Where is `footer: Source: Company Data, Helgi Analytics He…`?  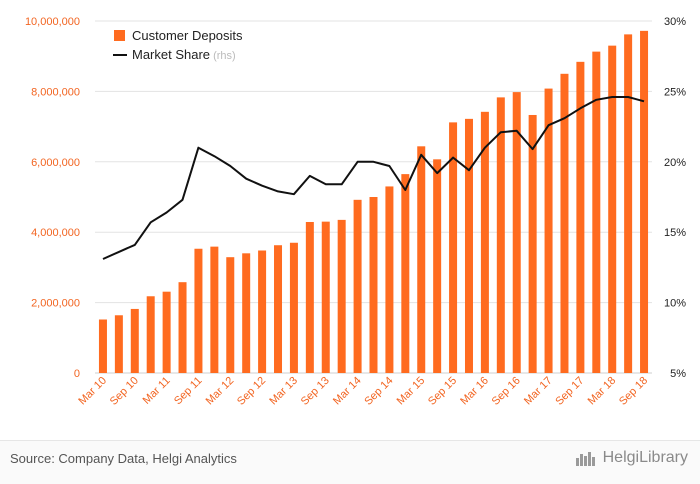 footer: Source: Company Data, Helgi Analytics He… is located at coordinates (350, 462).